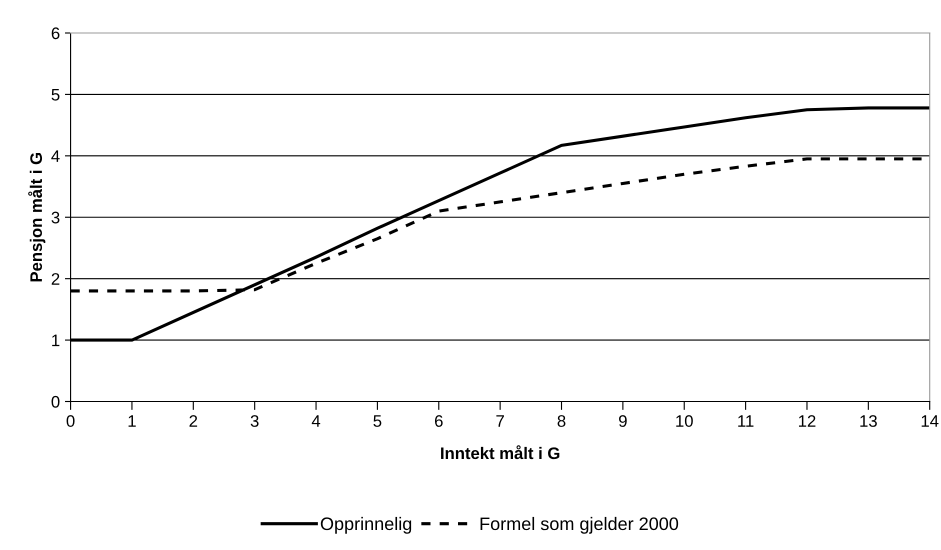 The width and height of the screenshot is (941, 550). Describe the element at coordinates (868, 421) in the screenshot. I see `x-tick-label: 13` at that location.